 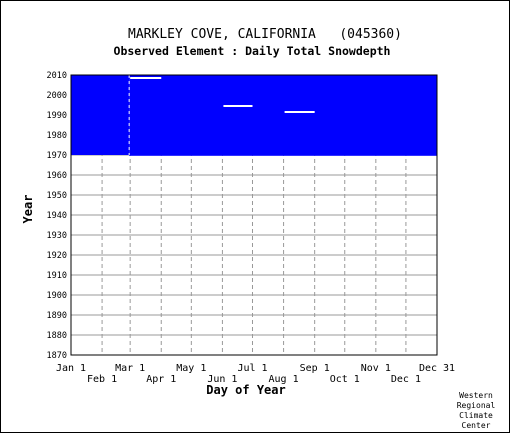 I want to click on y-tick-label: 1910, so click(x=57, y=276).